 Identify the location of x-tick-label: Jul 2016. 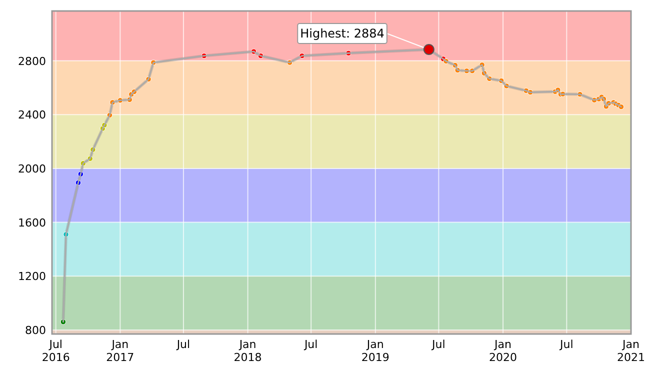
(56, 351).